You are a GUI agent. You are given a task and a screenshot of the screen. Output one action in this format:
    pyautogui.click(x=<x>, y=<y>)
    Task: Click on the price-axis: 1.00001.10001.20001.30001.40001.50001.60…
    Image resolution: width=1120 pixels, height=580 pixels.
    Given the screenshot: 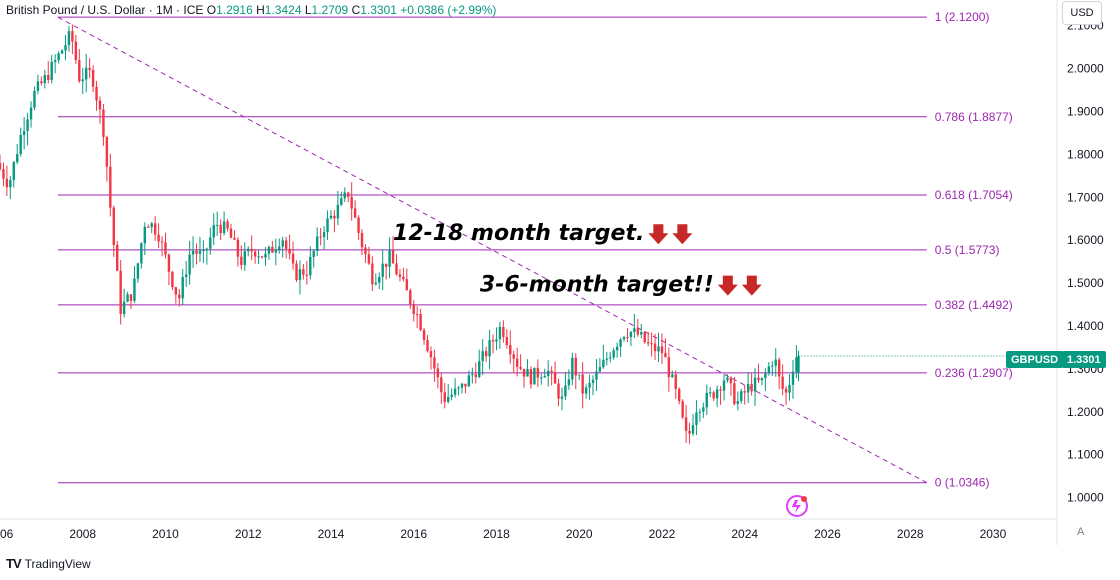 What is the action you would take?
    pyautogui.click(x=1085, y=262)
    